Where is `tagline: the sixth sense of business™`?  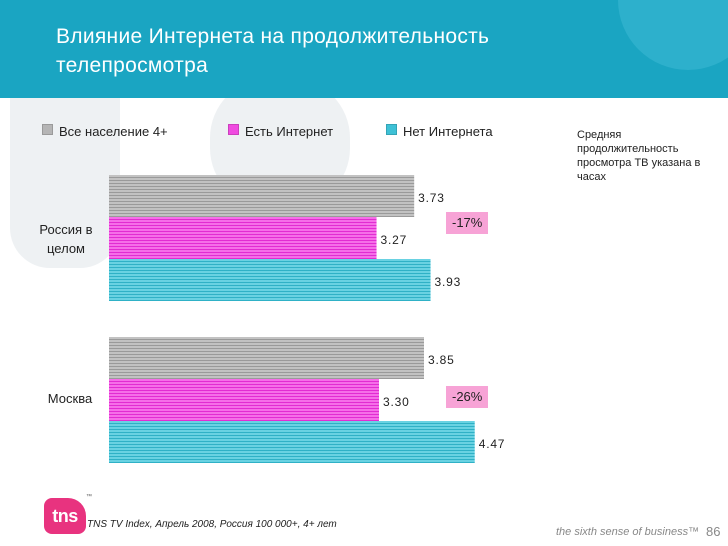 tagline: the sixth sense of business™ is located at coordinates (628, 532).